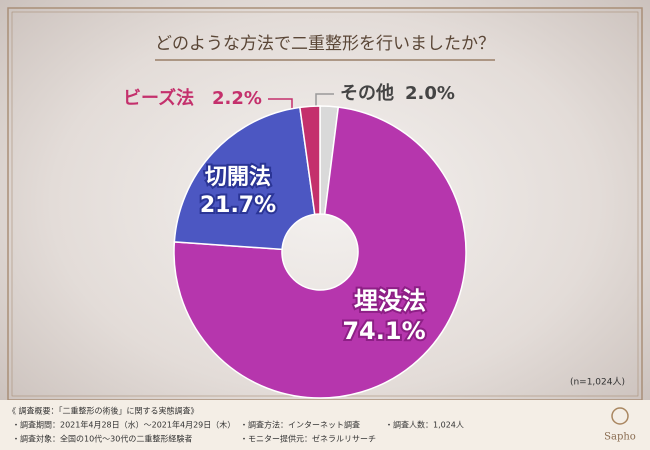 Image resolution: width=650 pixels, height=450 pixels. Describe the element at coordinates (158, 98) in the screenshot. I see `slice-label: ビーズ法` at that location.